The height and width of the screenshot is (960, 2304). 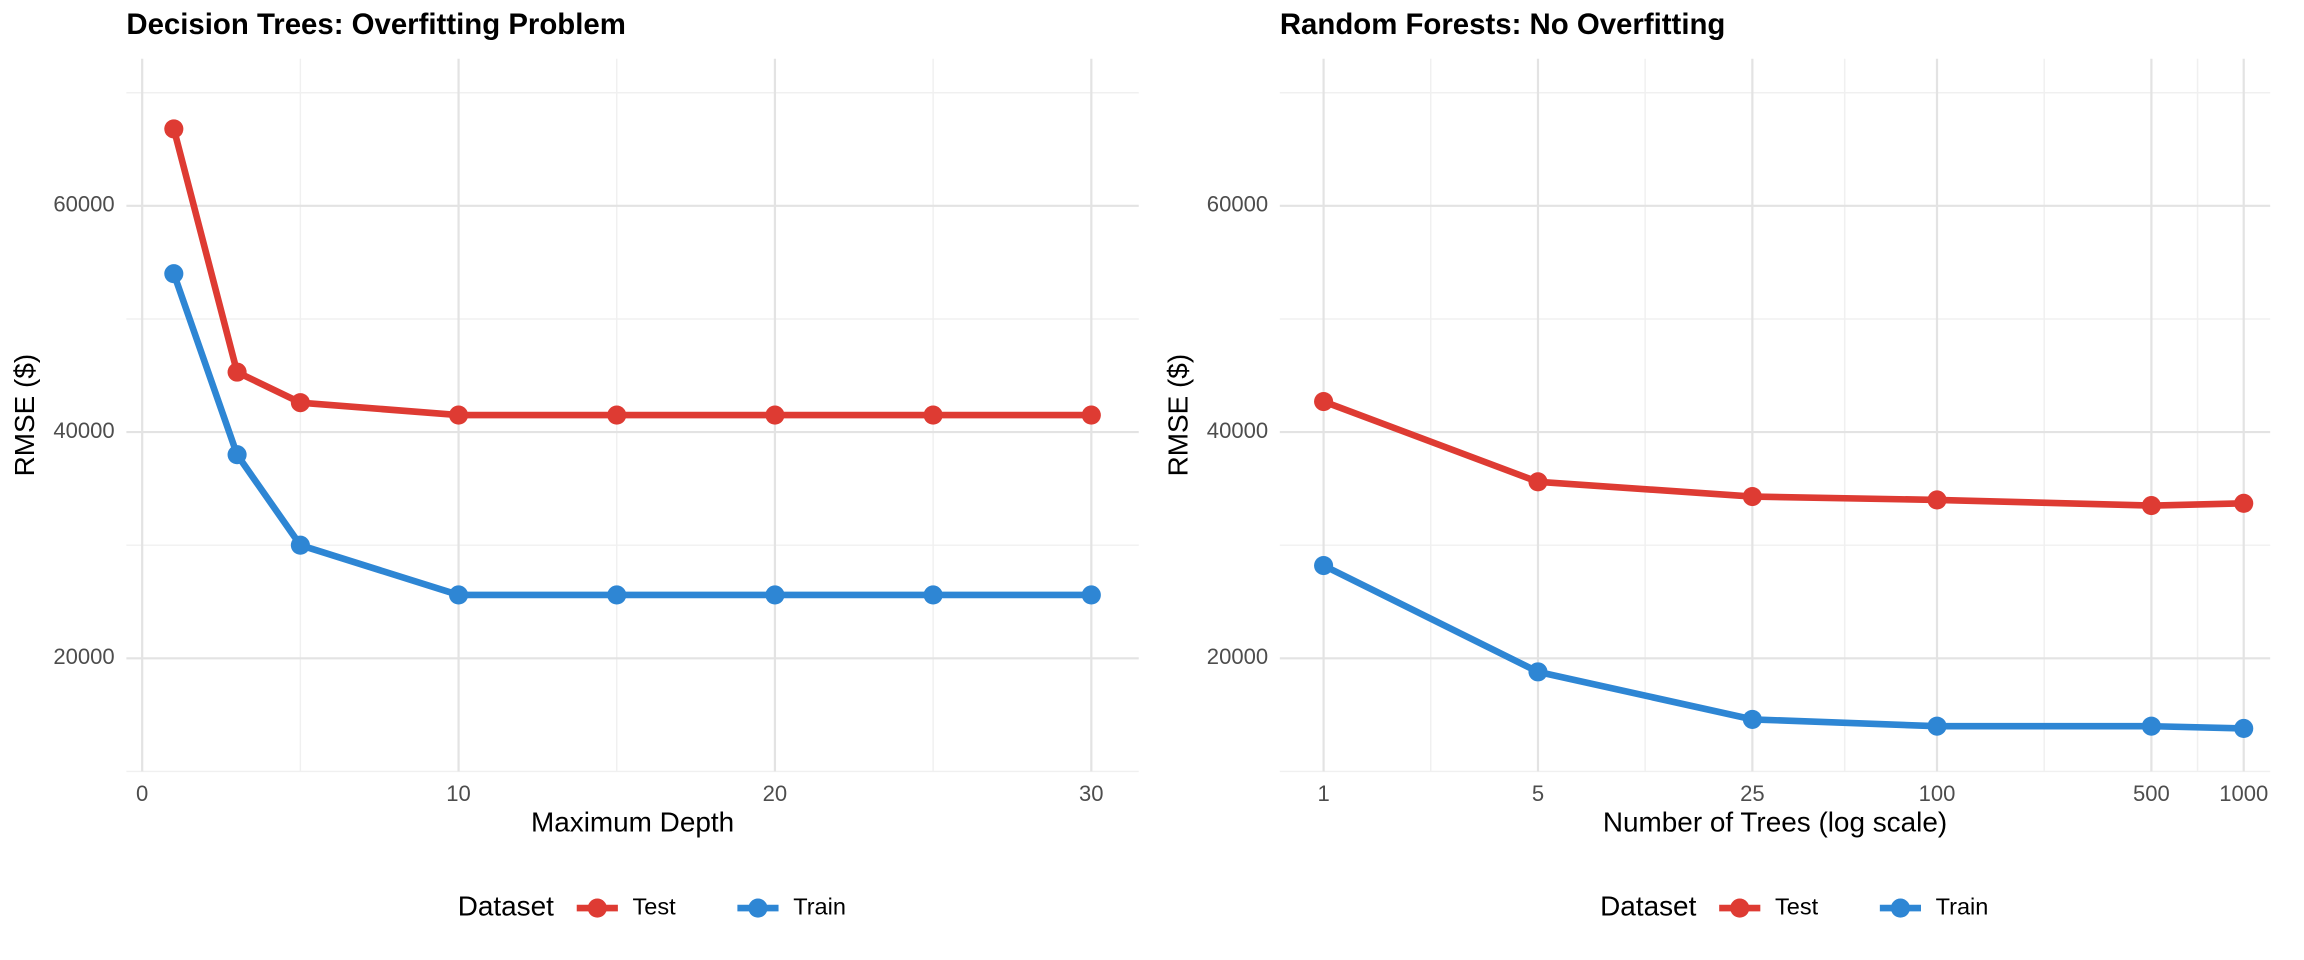 I want to click on x-tick-label: 5, so click(x=1538, y=793).